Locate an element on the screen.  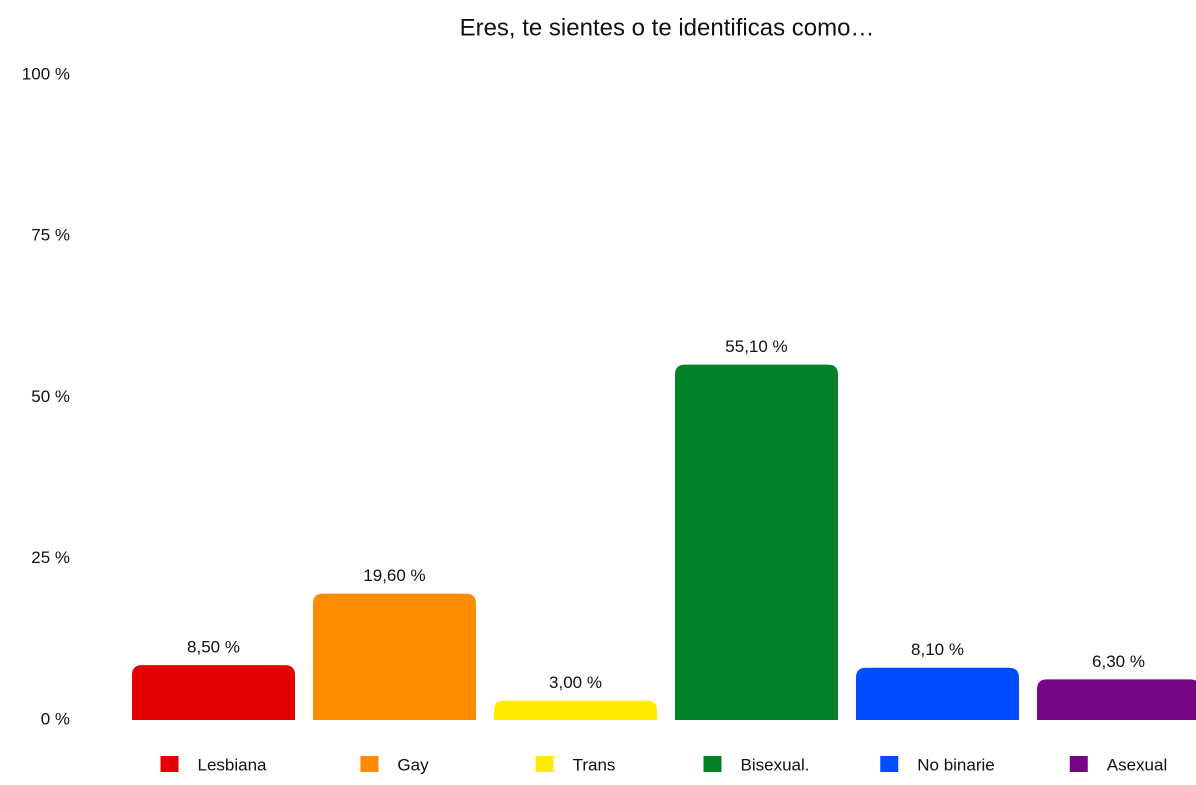
value-label: 8,10 % is located at coordinates (937, 649).